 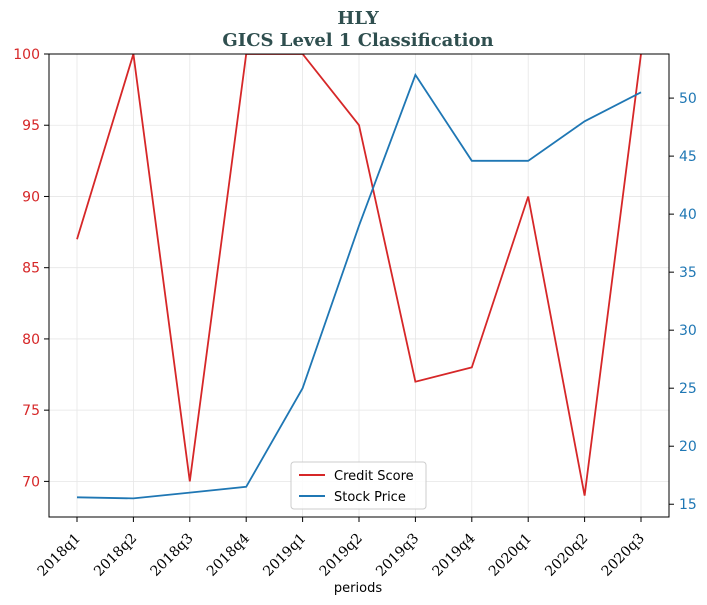 What do you see at coordinates (341, 555) in the screenshot?
I see `x-tick-label: 2019q2` at bounding box center [341, 555].